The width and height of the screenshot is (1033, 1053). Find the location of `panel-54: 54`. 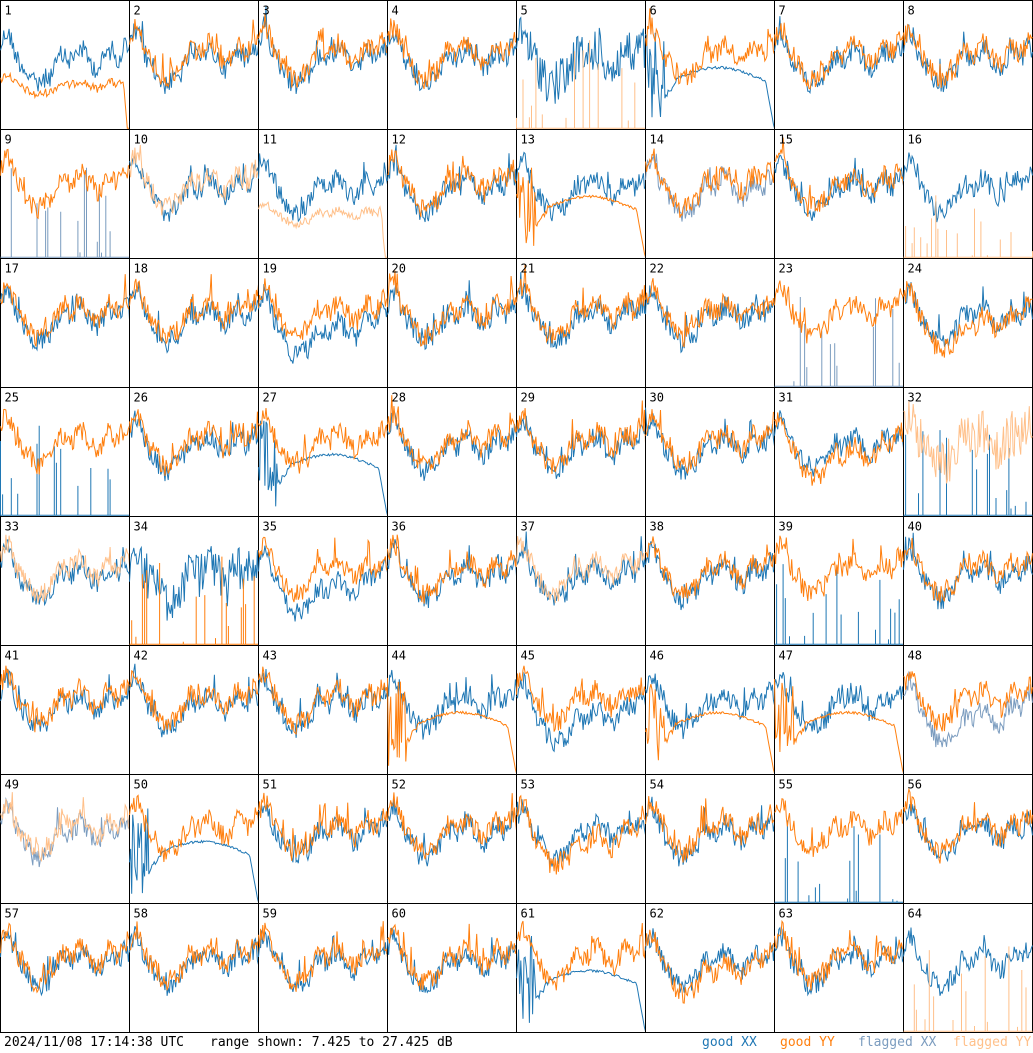

panel-54: 54 is located at coordinates (710, 839).